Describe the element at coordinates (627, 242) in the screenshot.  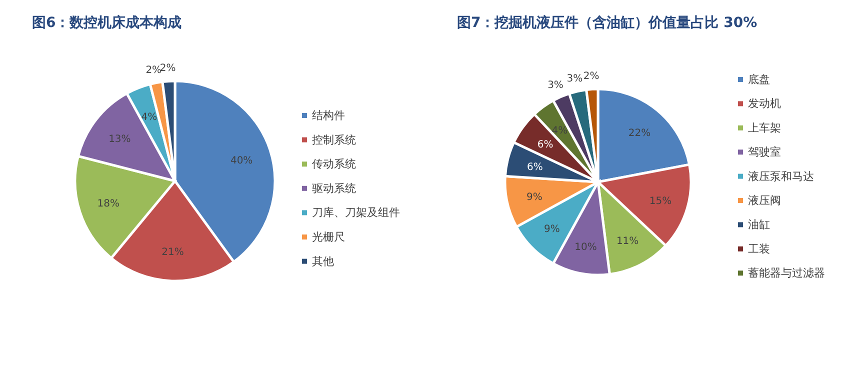
I see `data-label: 11%` at that location.